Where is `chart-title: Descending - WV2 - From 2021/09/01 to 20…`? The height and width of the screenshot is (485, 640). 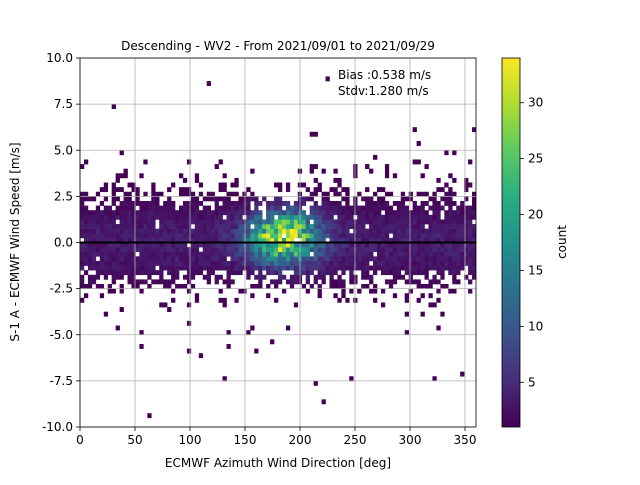 chart-title: Descending - WV2 - From 2021/09/01 to 20… is located at coordinates (278, 46).